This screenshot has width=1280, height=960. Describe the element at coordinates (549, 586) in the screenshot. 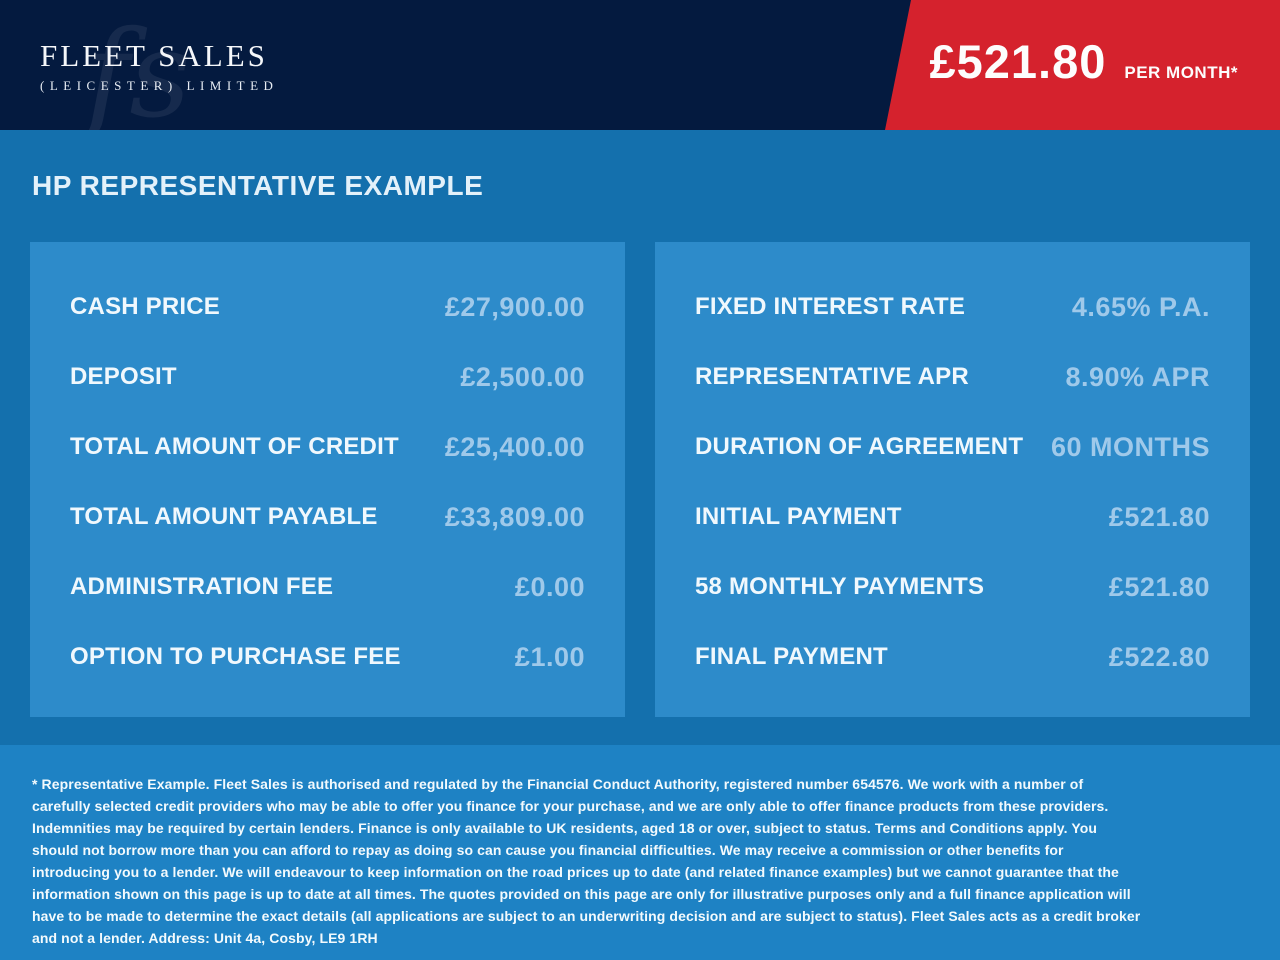

I see `finance-value: £0.00` at that location.